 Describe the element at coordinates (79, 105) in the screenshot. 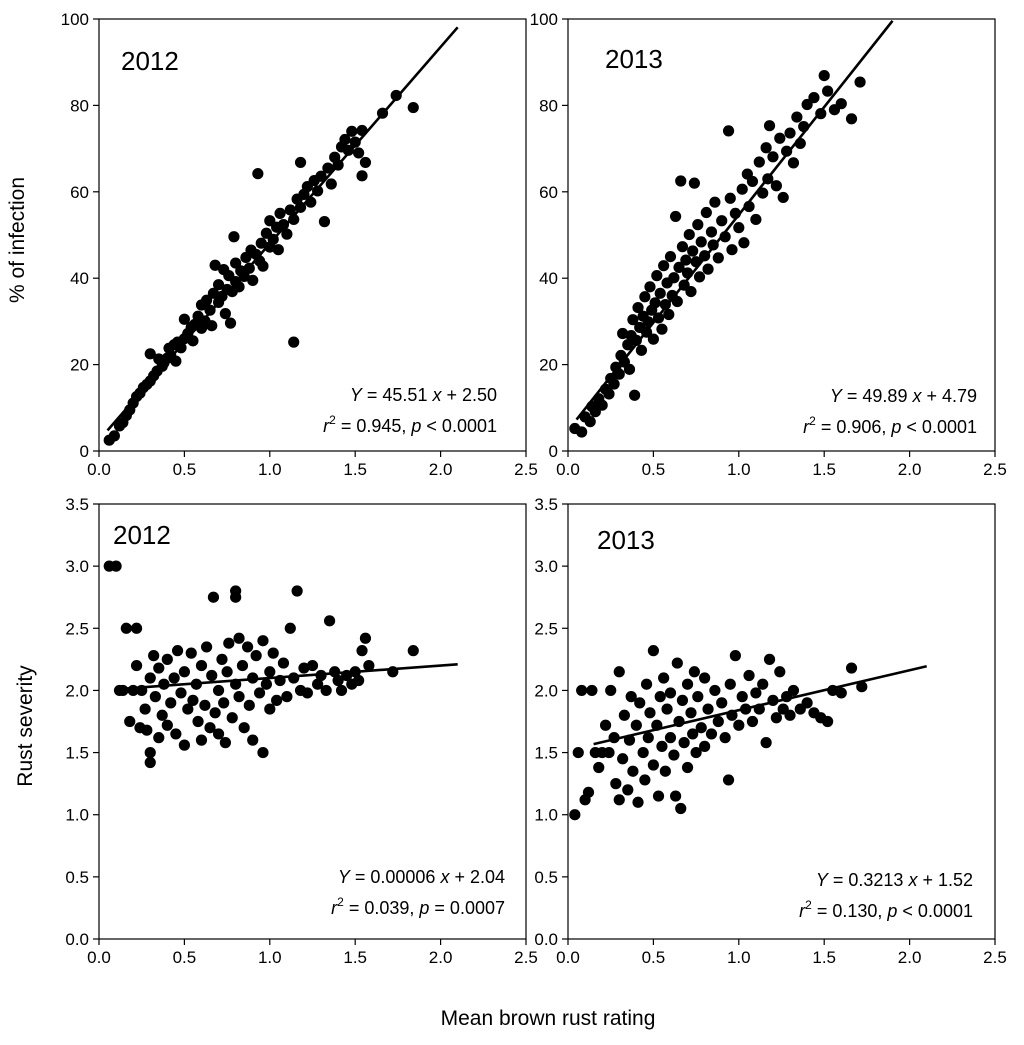

I see `y-tick-label: 80` at that location.